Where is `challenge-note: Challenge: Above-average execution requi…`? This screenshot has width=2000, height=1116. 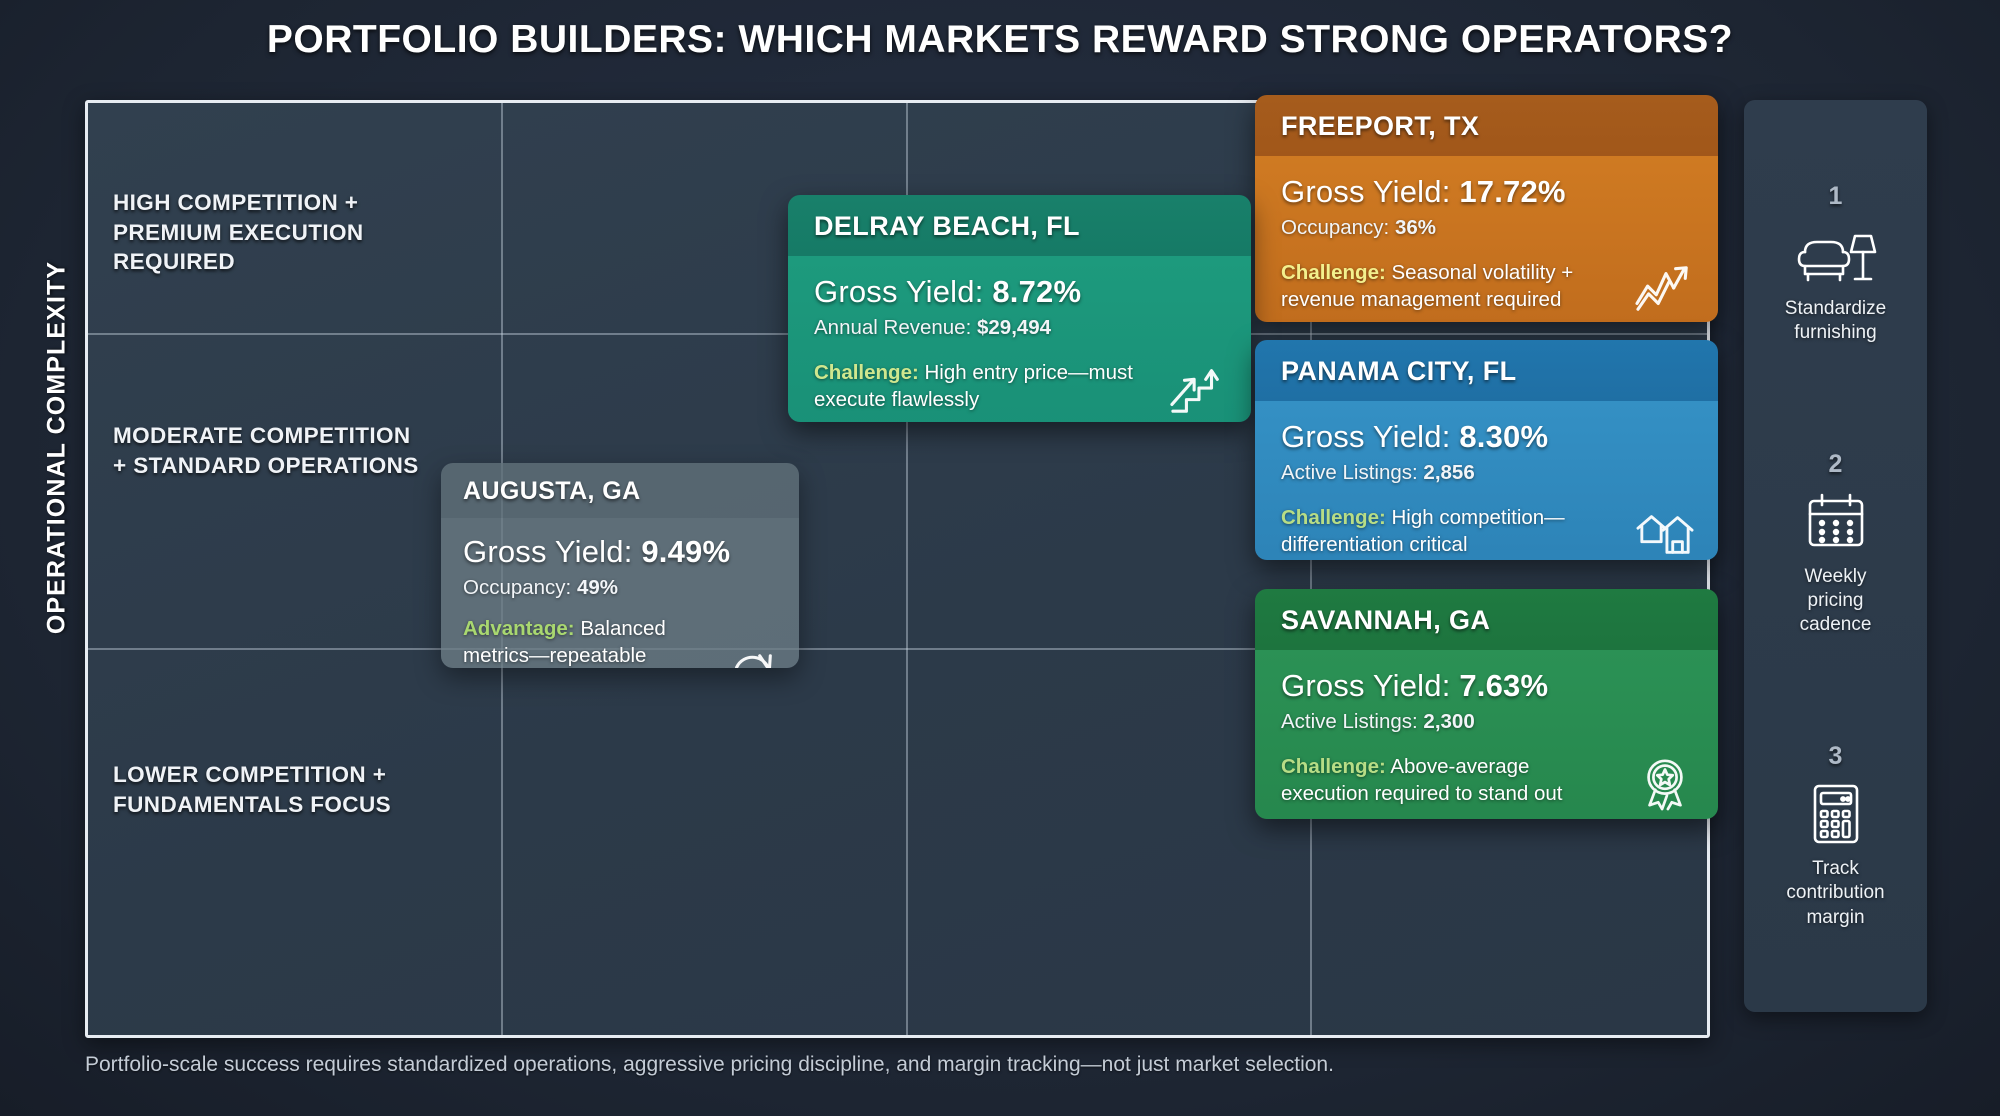
challenge-note: Challenge: Above-average execution requi… is located at coordinates (1446, 780).